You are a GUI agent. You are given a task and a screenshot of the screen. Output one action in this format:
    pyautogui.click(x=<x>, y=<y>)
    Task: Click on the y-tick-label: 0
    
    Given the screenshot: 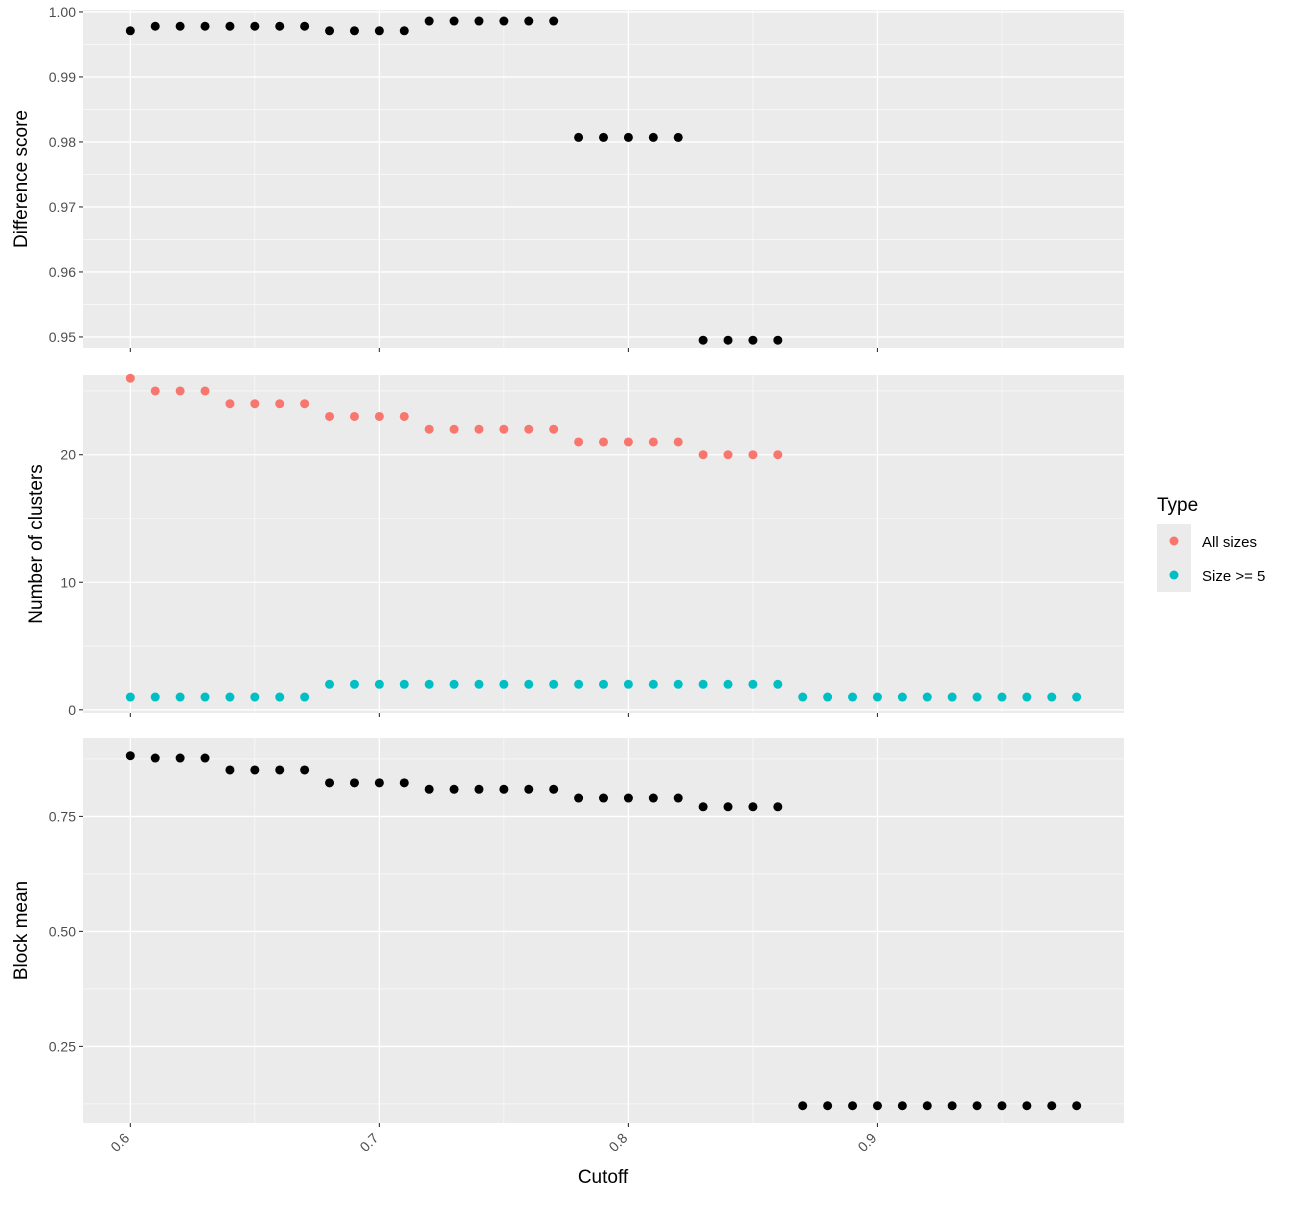 What is the action you would take?
    pyautogui.click(x=72, y=710)
    